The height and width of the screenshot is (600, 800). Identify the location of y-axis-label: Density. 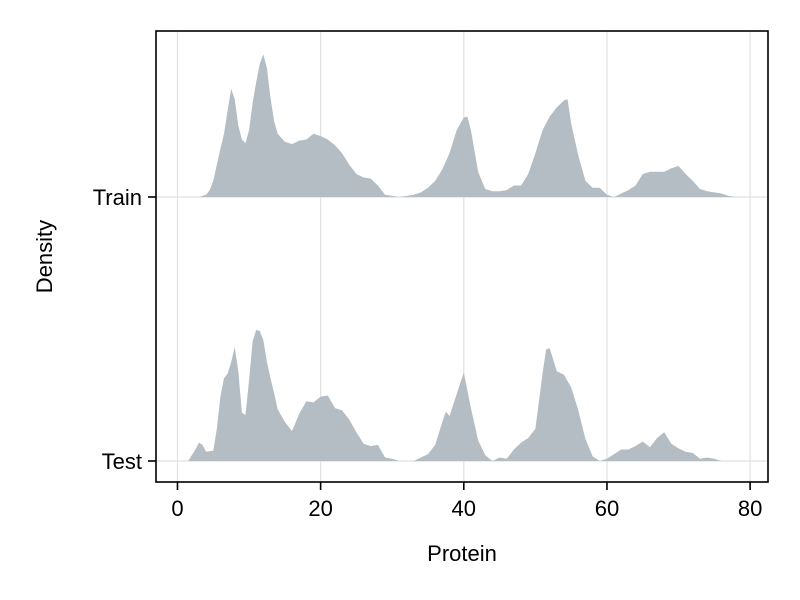
(44, 256).